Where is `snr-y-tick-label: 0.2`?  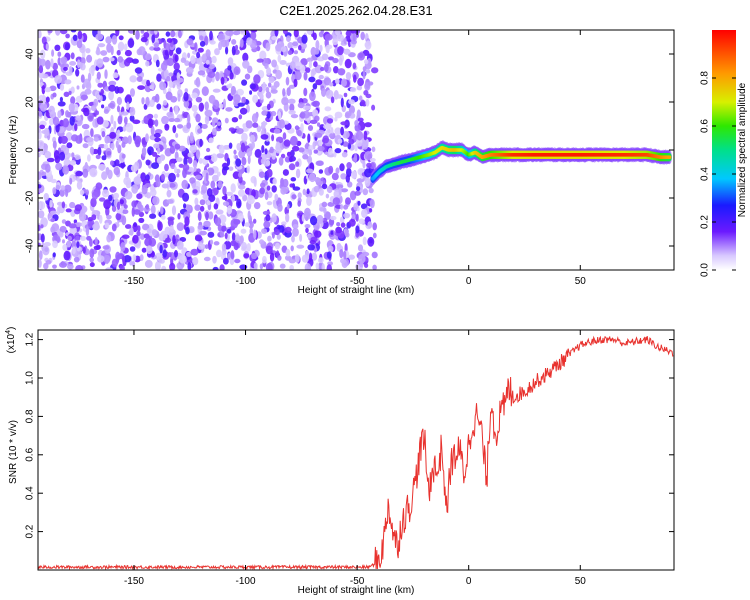
snr-y-tick-label: 0.2 is located at coordinates (30, 531).